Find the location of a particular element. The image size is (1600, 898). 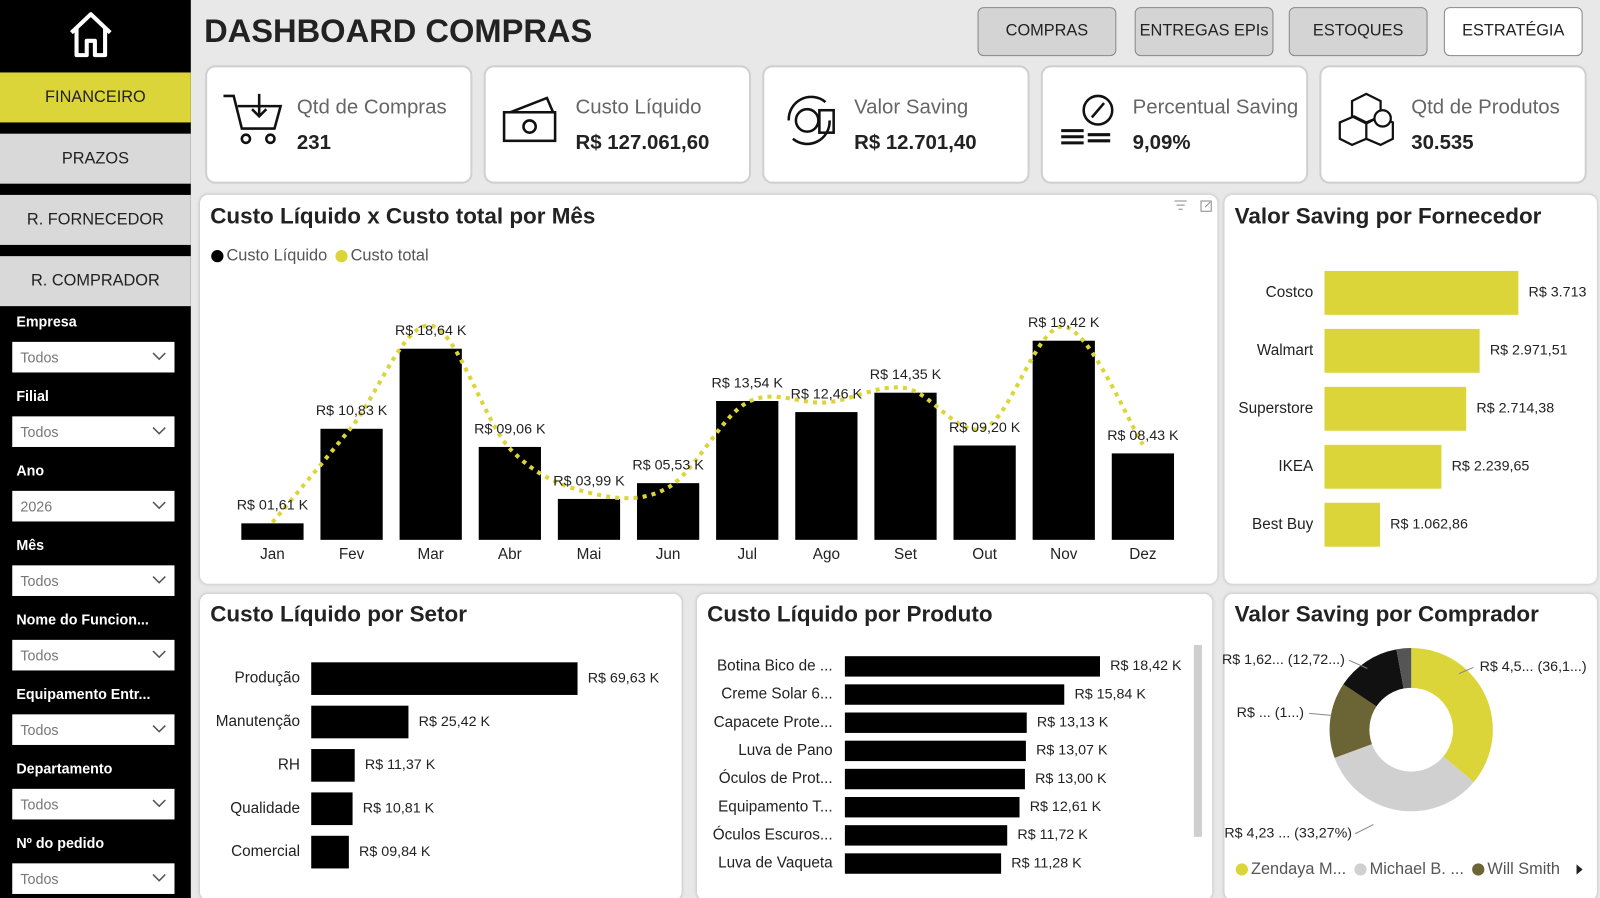

panel is located at coordinates (1410, 745).